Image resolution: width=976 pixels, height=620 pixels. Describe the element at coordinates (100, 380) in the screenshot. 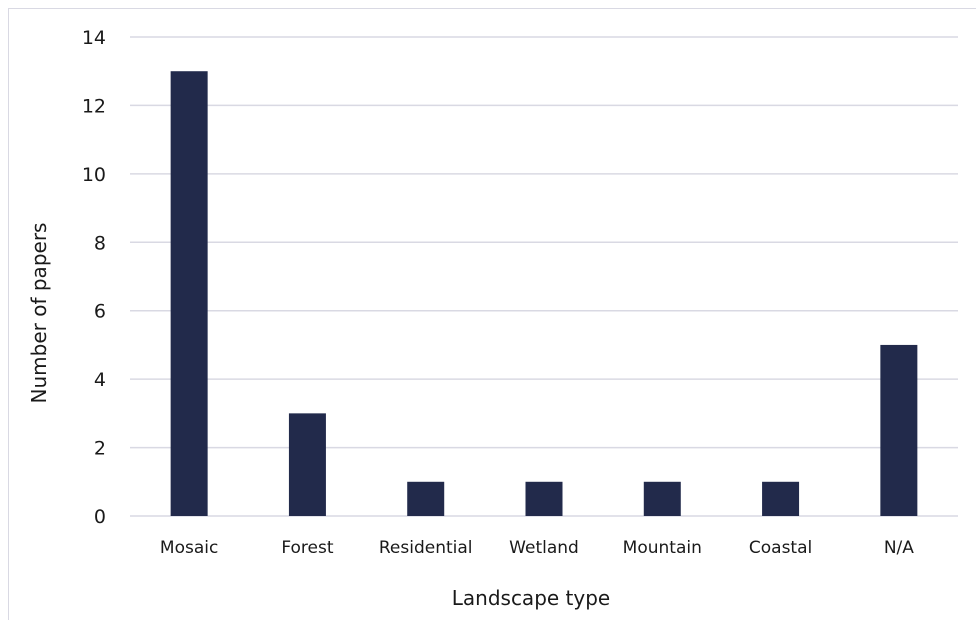

I see `y-tick-label: 4` at that location.